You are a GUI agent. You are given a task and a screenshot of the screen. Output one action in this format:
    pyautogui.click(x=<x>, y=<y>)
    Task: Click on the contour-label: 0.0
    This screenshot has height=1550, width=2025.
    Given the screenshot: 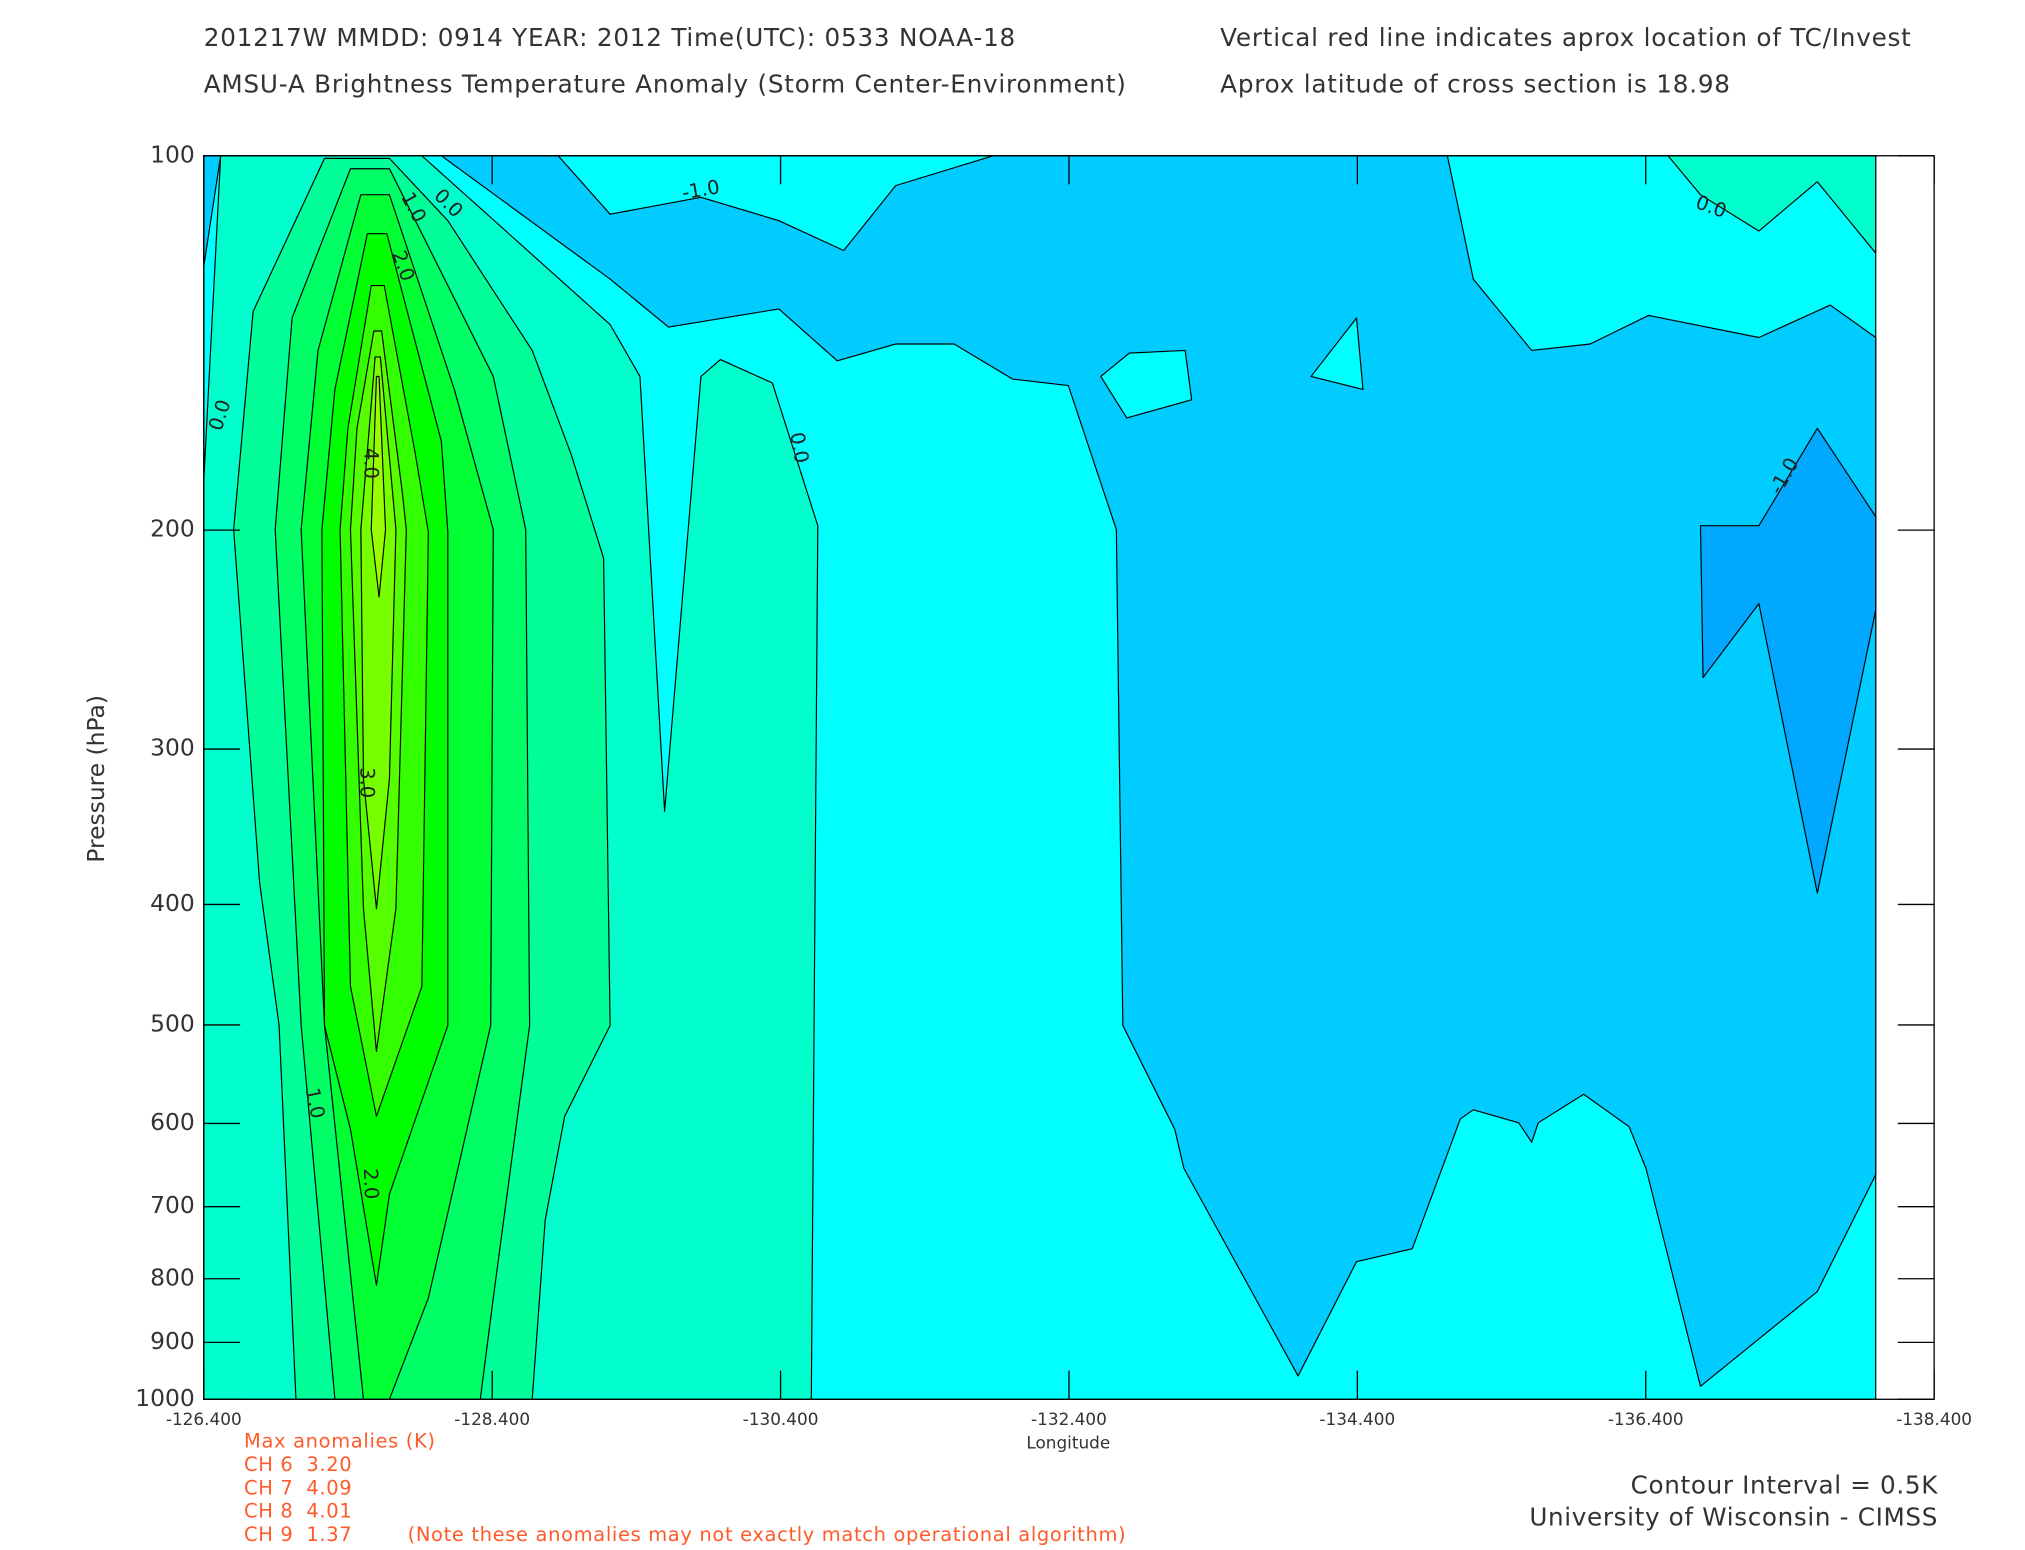 What is the action you would take?
    pyautogui.click(x=799, y=447)
    